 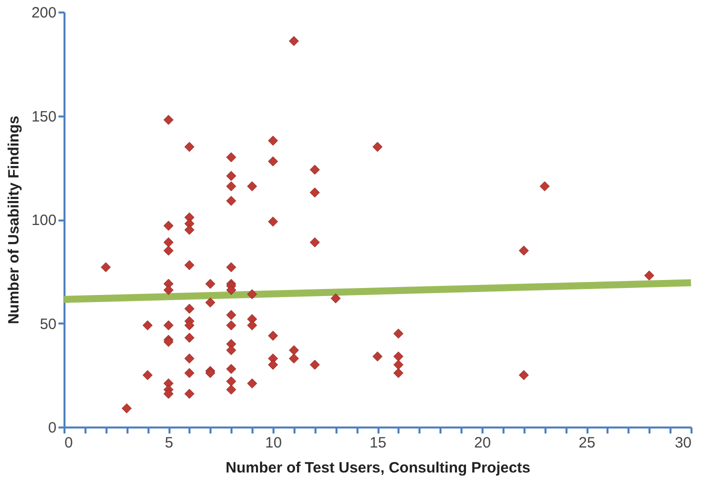 What do you see at coordinates (52, 428) in the screenshot?
I see `y-tick-label: 0` at bounding box center [52, 428].